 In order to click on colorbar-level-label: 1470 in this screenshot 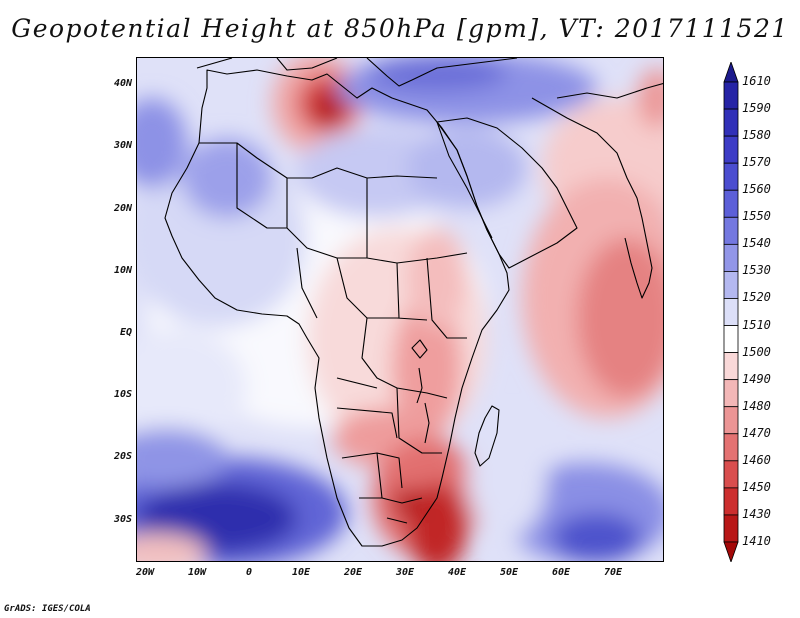, I will do `click(756, 432)`.